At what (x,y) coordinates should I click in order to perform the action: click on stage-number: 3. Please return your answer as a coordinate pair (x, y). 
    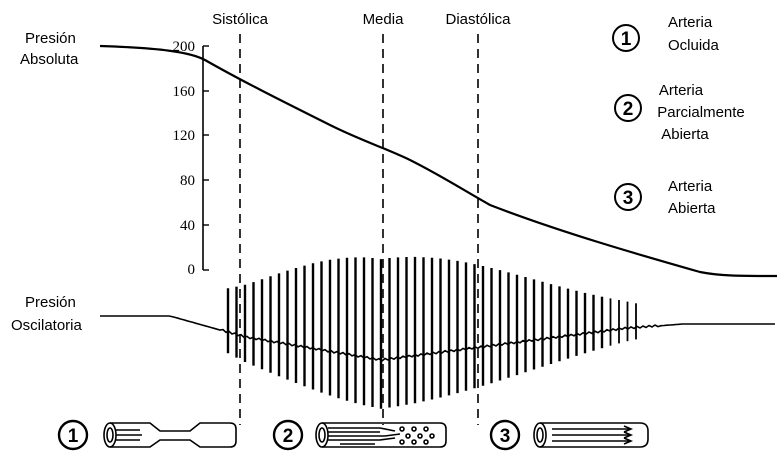
    Looking at the image, I should click on (505, 436).